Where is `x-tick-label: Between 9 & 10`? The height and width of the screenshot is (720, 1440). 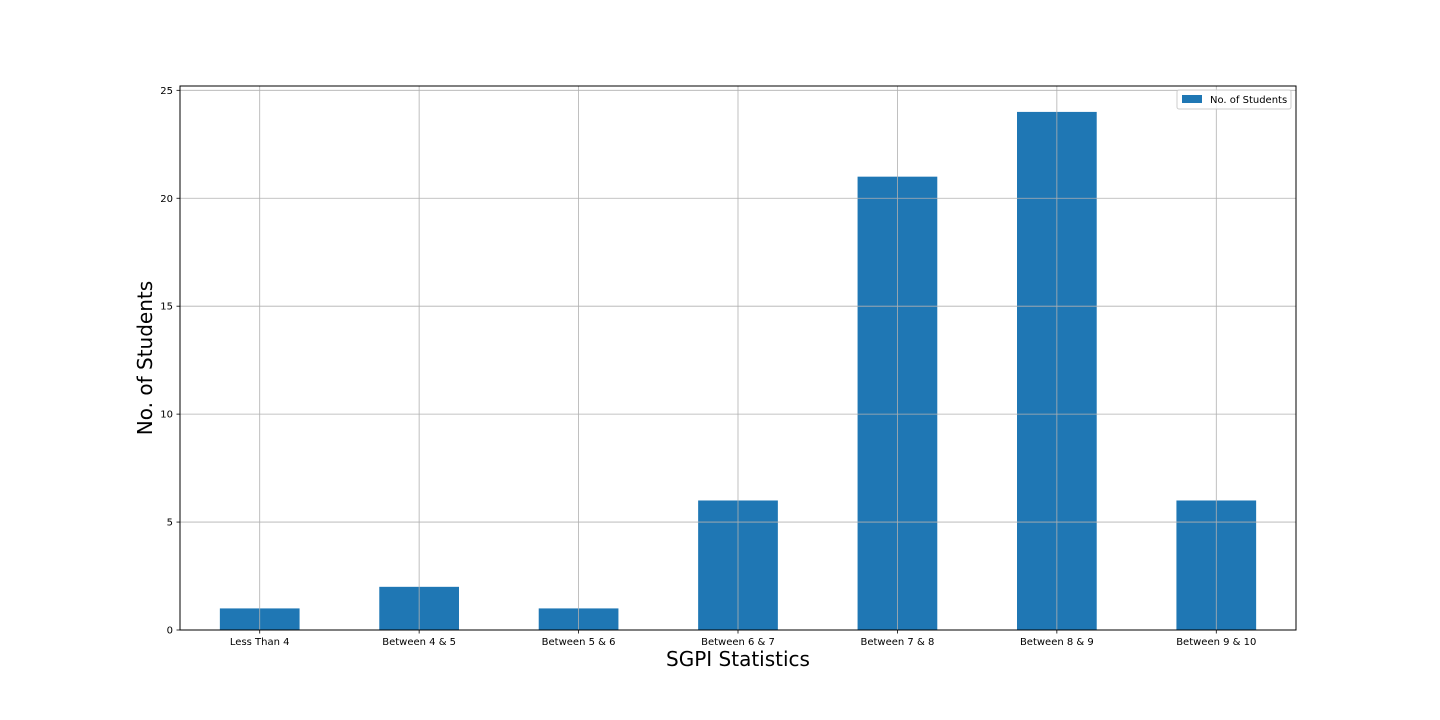 x-tick-label: Between 9 & 10 is located at coordinates (1216, 642).